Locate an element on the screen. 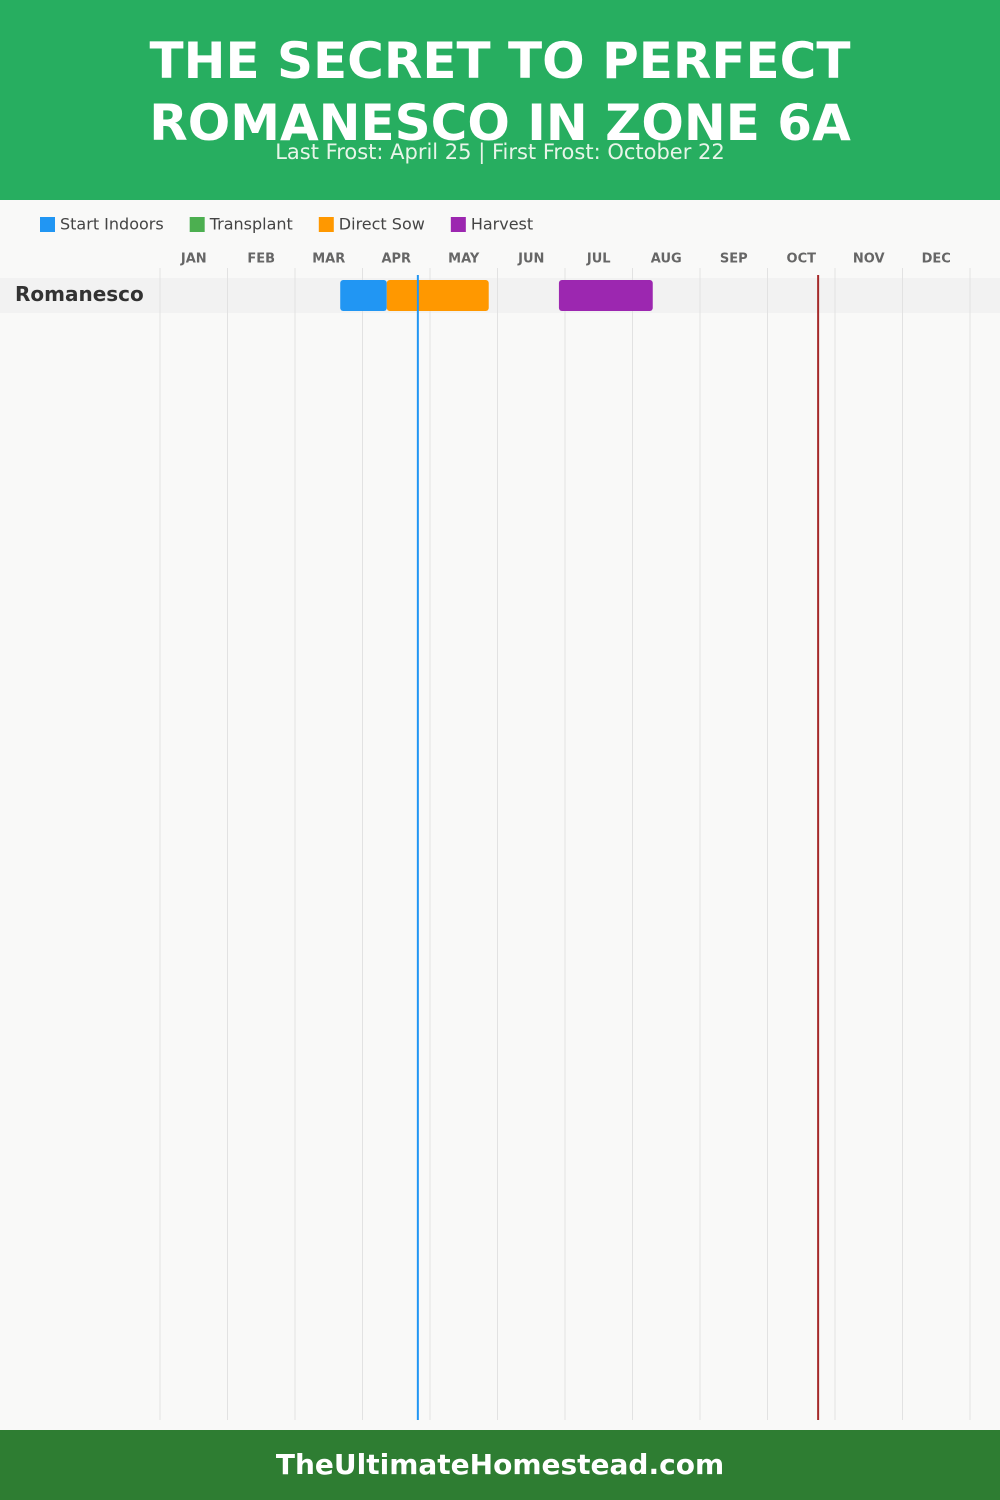 The height and width of the screenshot is (1500, 1000). row-label: Romanesco is located at coordinates (79, 294).